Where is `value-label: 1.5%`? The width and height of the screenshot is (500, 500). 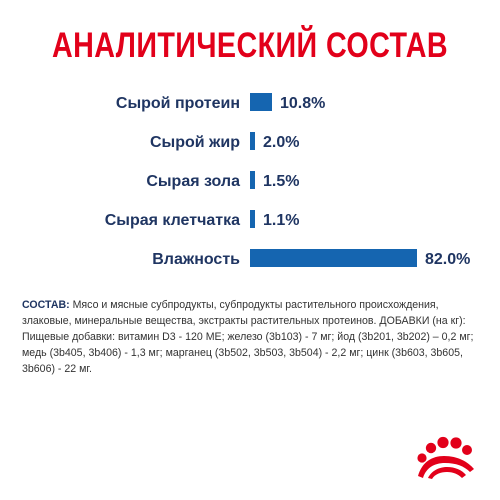 value-label: 1.5% is located at coordinates (281, 181).